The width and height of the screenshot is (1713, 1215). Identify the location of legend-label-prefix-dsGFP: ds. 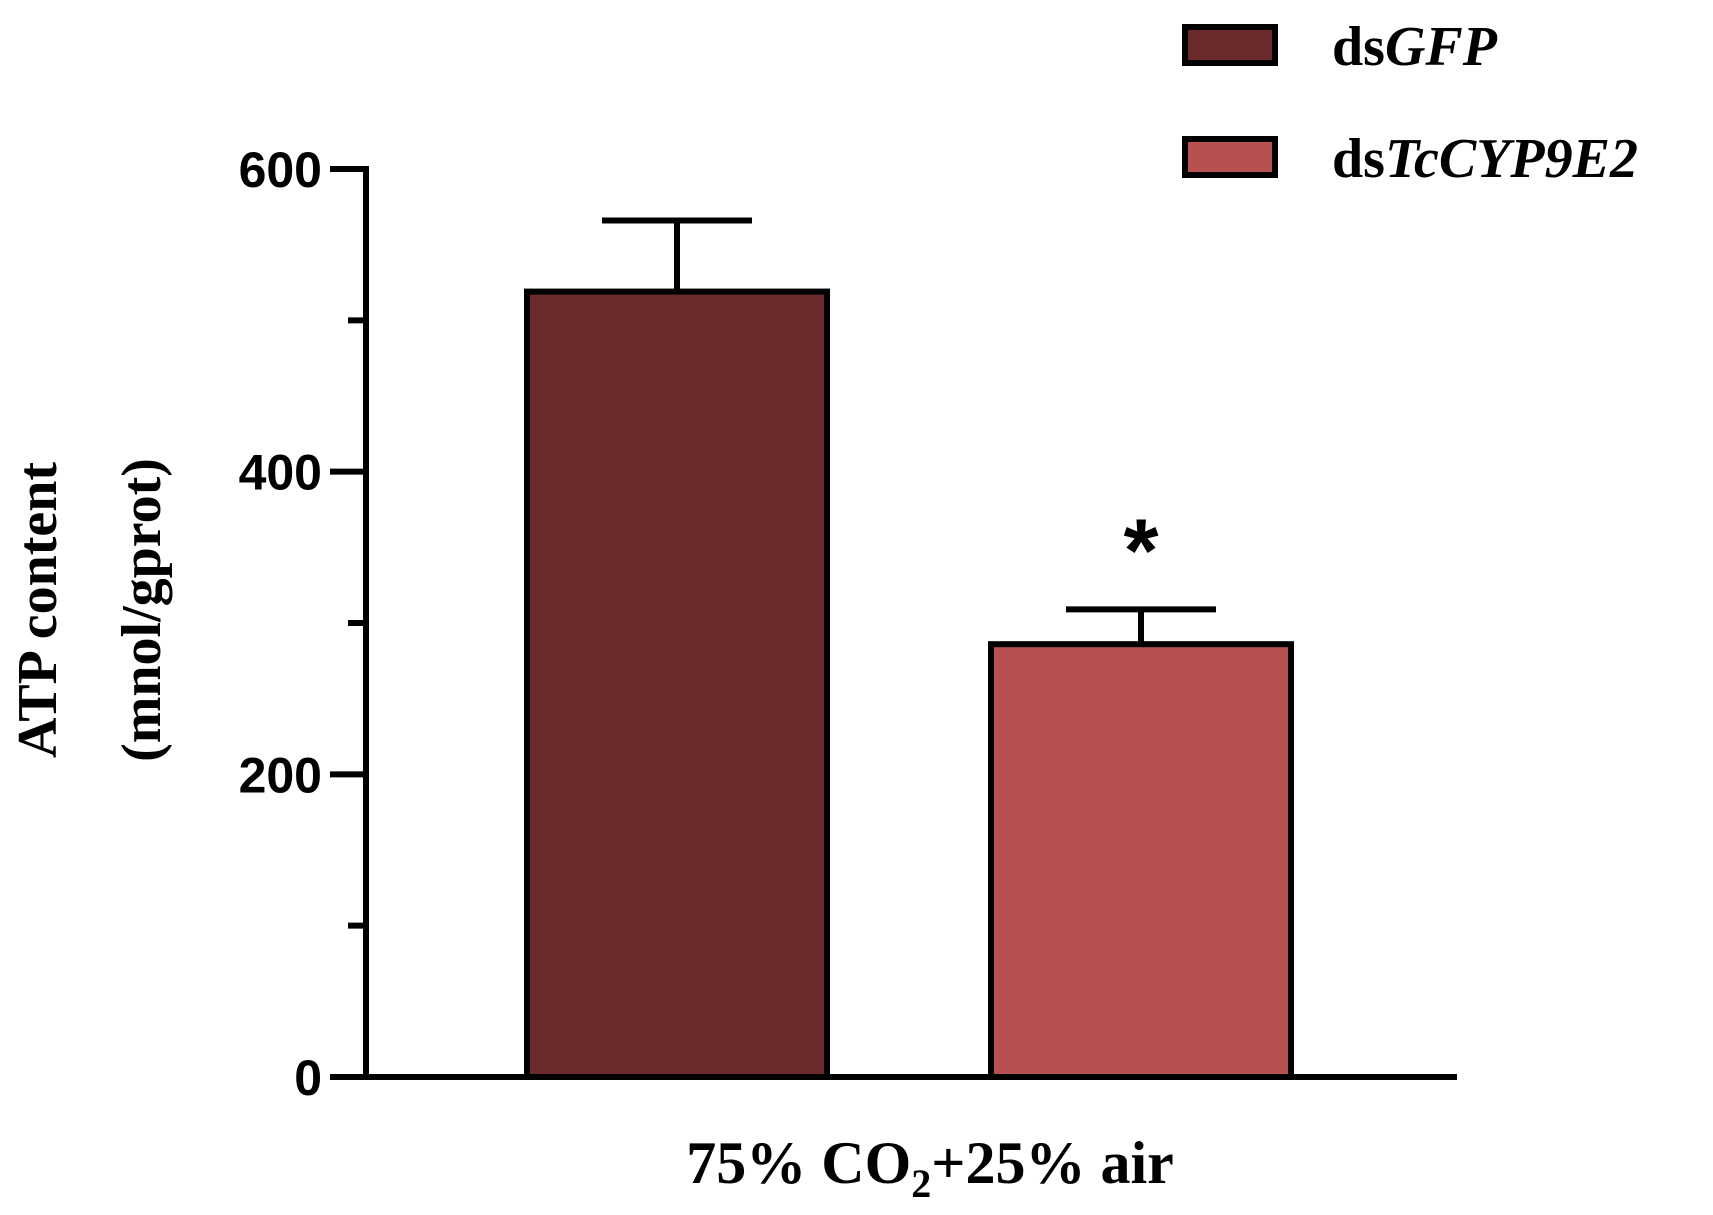
(1358, 47).